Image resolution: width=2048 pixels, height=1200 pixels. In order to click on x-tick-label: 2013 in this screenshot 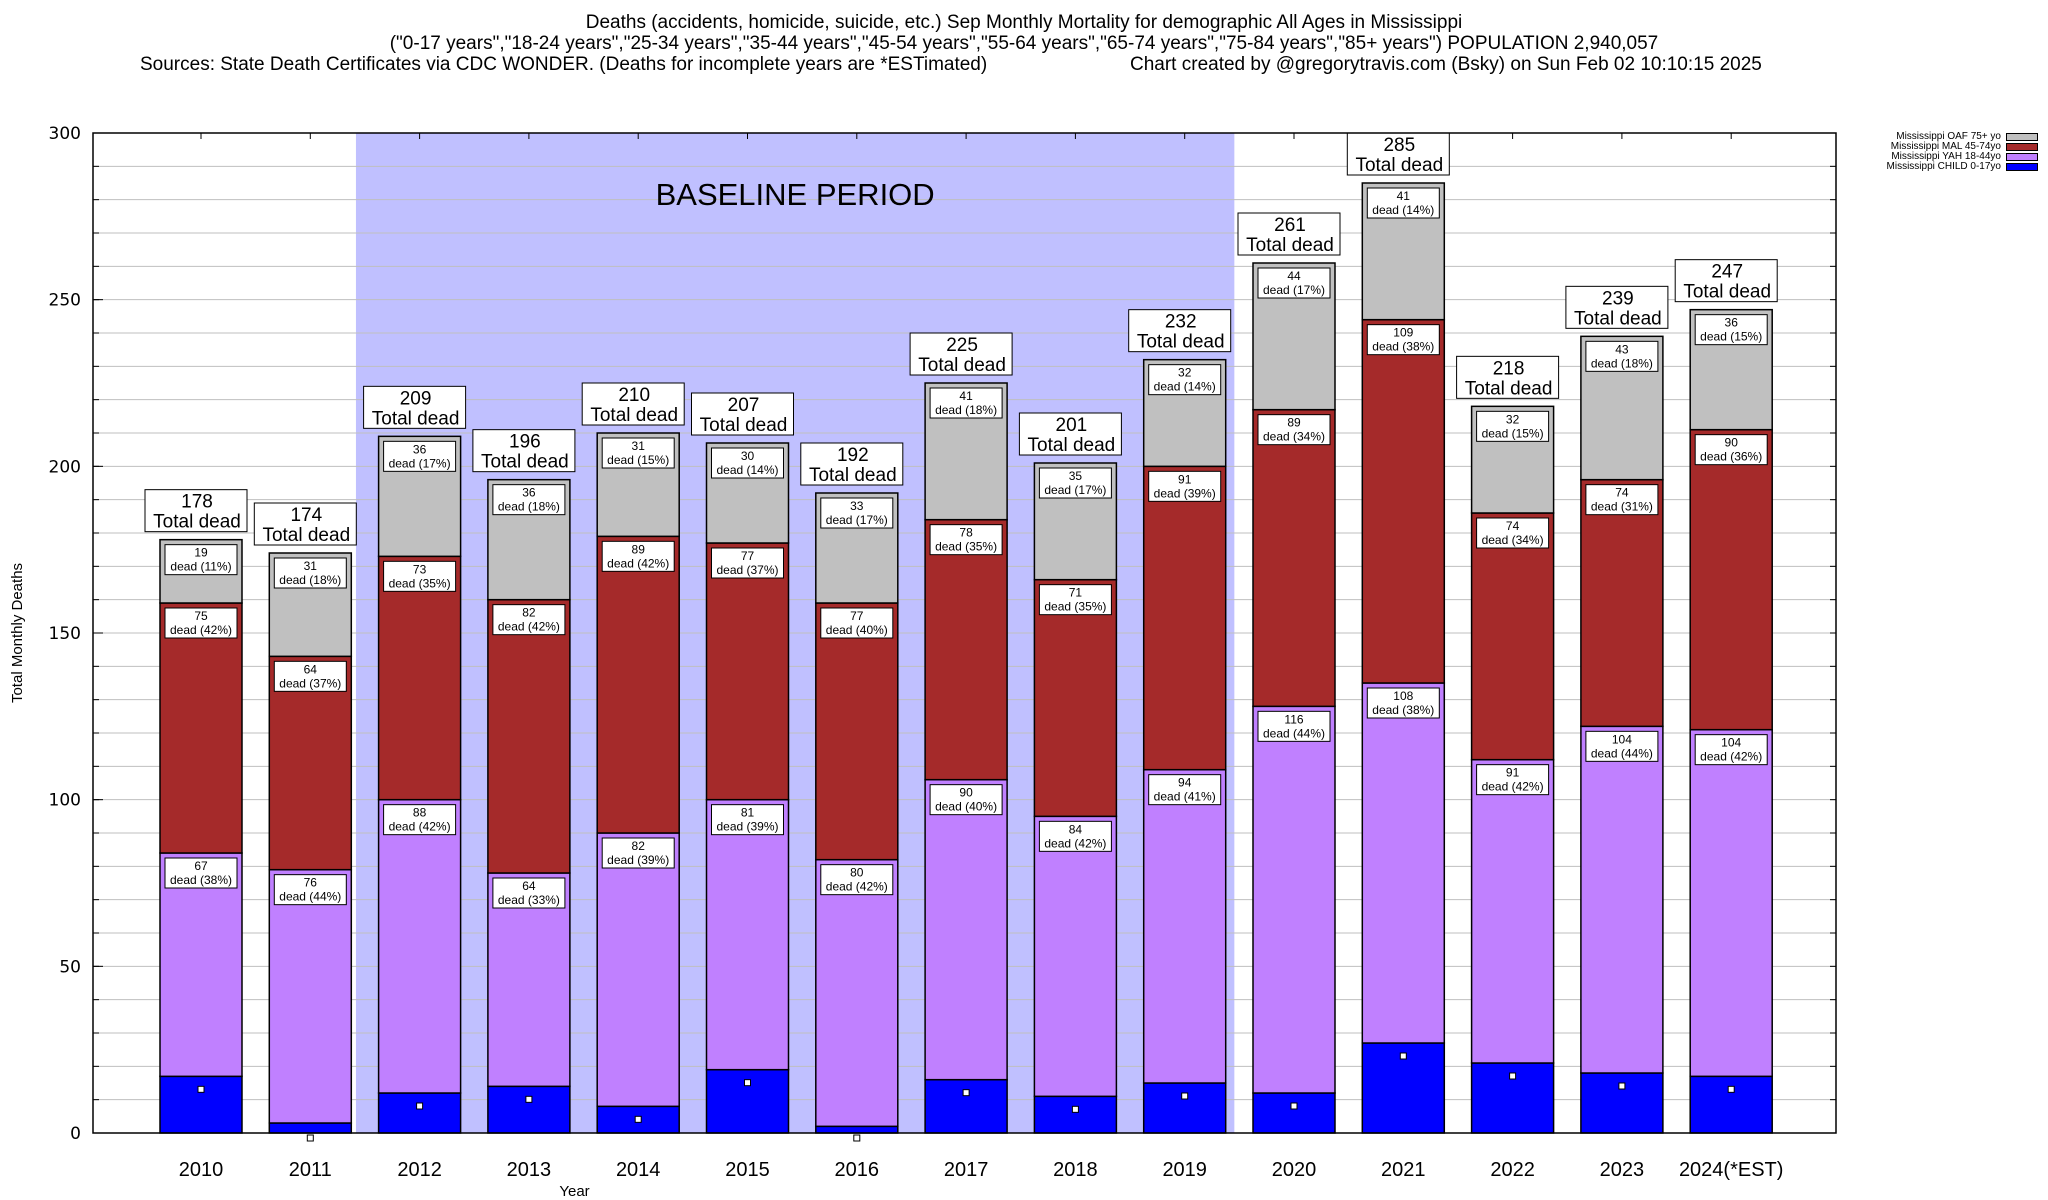, I will do `click(529, 1170)`.